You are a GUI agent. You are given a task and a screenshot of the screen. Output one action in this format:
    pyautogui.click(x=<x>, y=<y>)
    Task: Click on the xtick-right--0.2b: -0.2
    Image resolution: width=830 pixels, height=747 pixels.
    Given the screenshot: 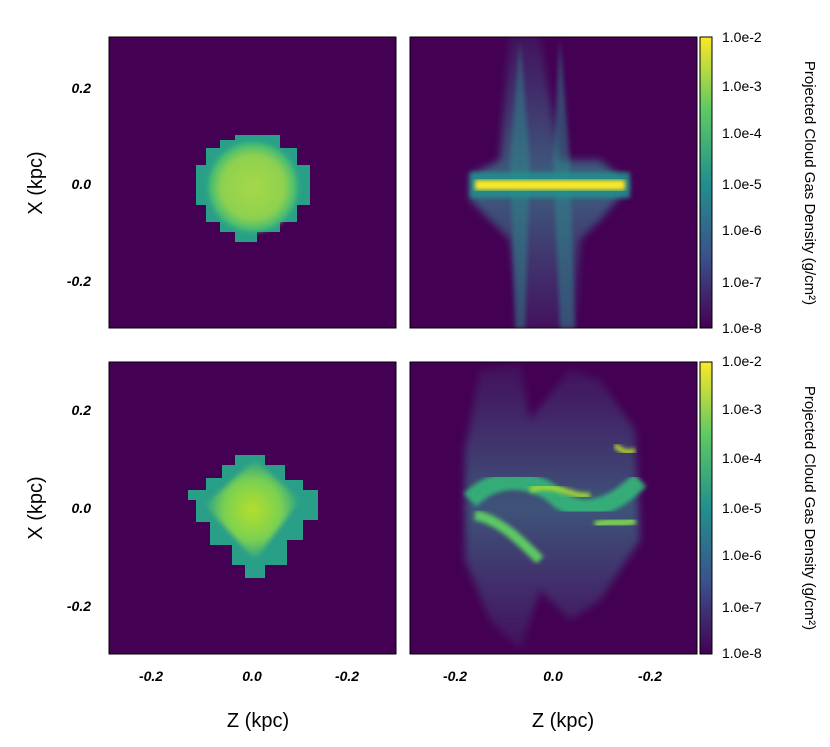 What is the action you would take?
    pyautogui.click(x=650, y=676)
    